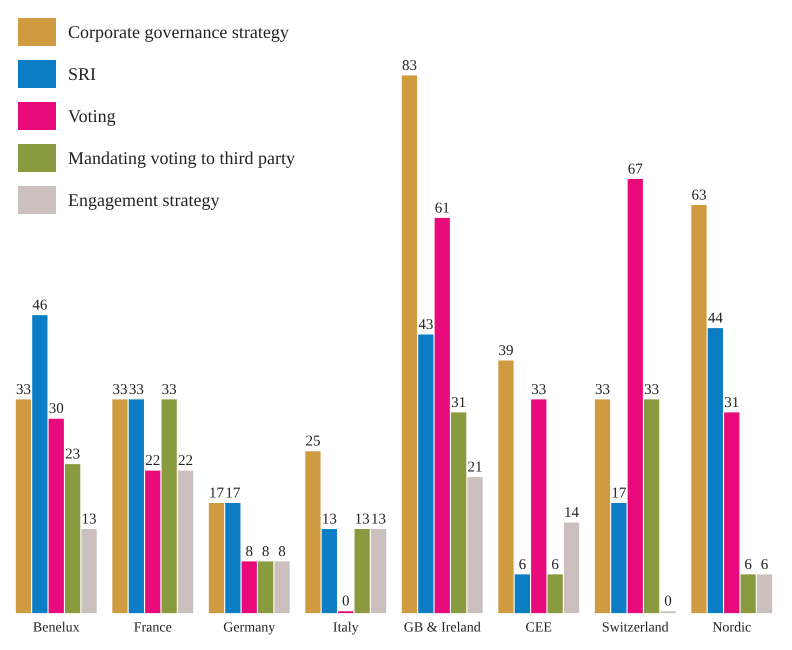 This screenshot has height=650, width=792. Describe the element at coordinates (636, 169) in the screenshot. I see `data-label: 67` at that location.